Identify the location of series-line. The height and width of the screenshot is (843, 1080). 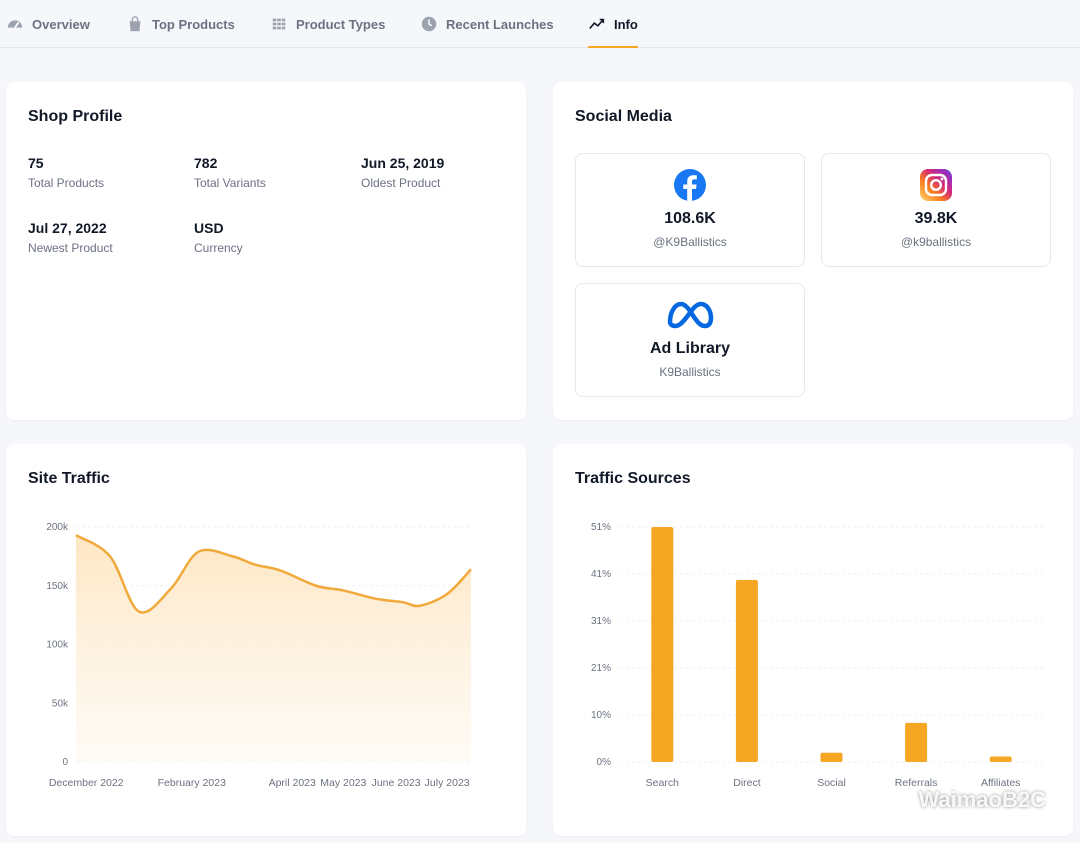
(273, 574).